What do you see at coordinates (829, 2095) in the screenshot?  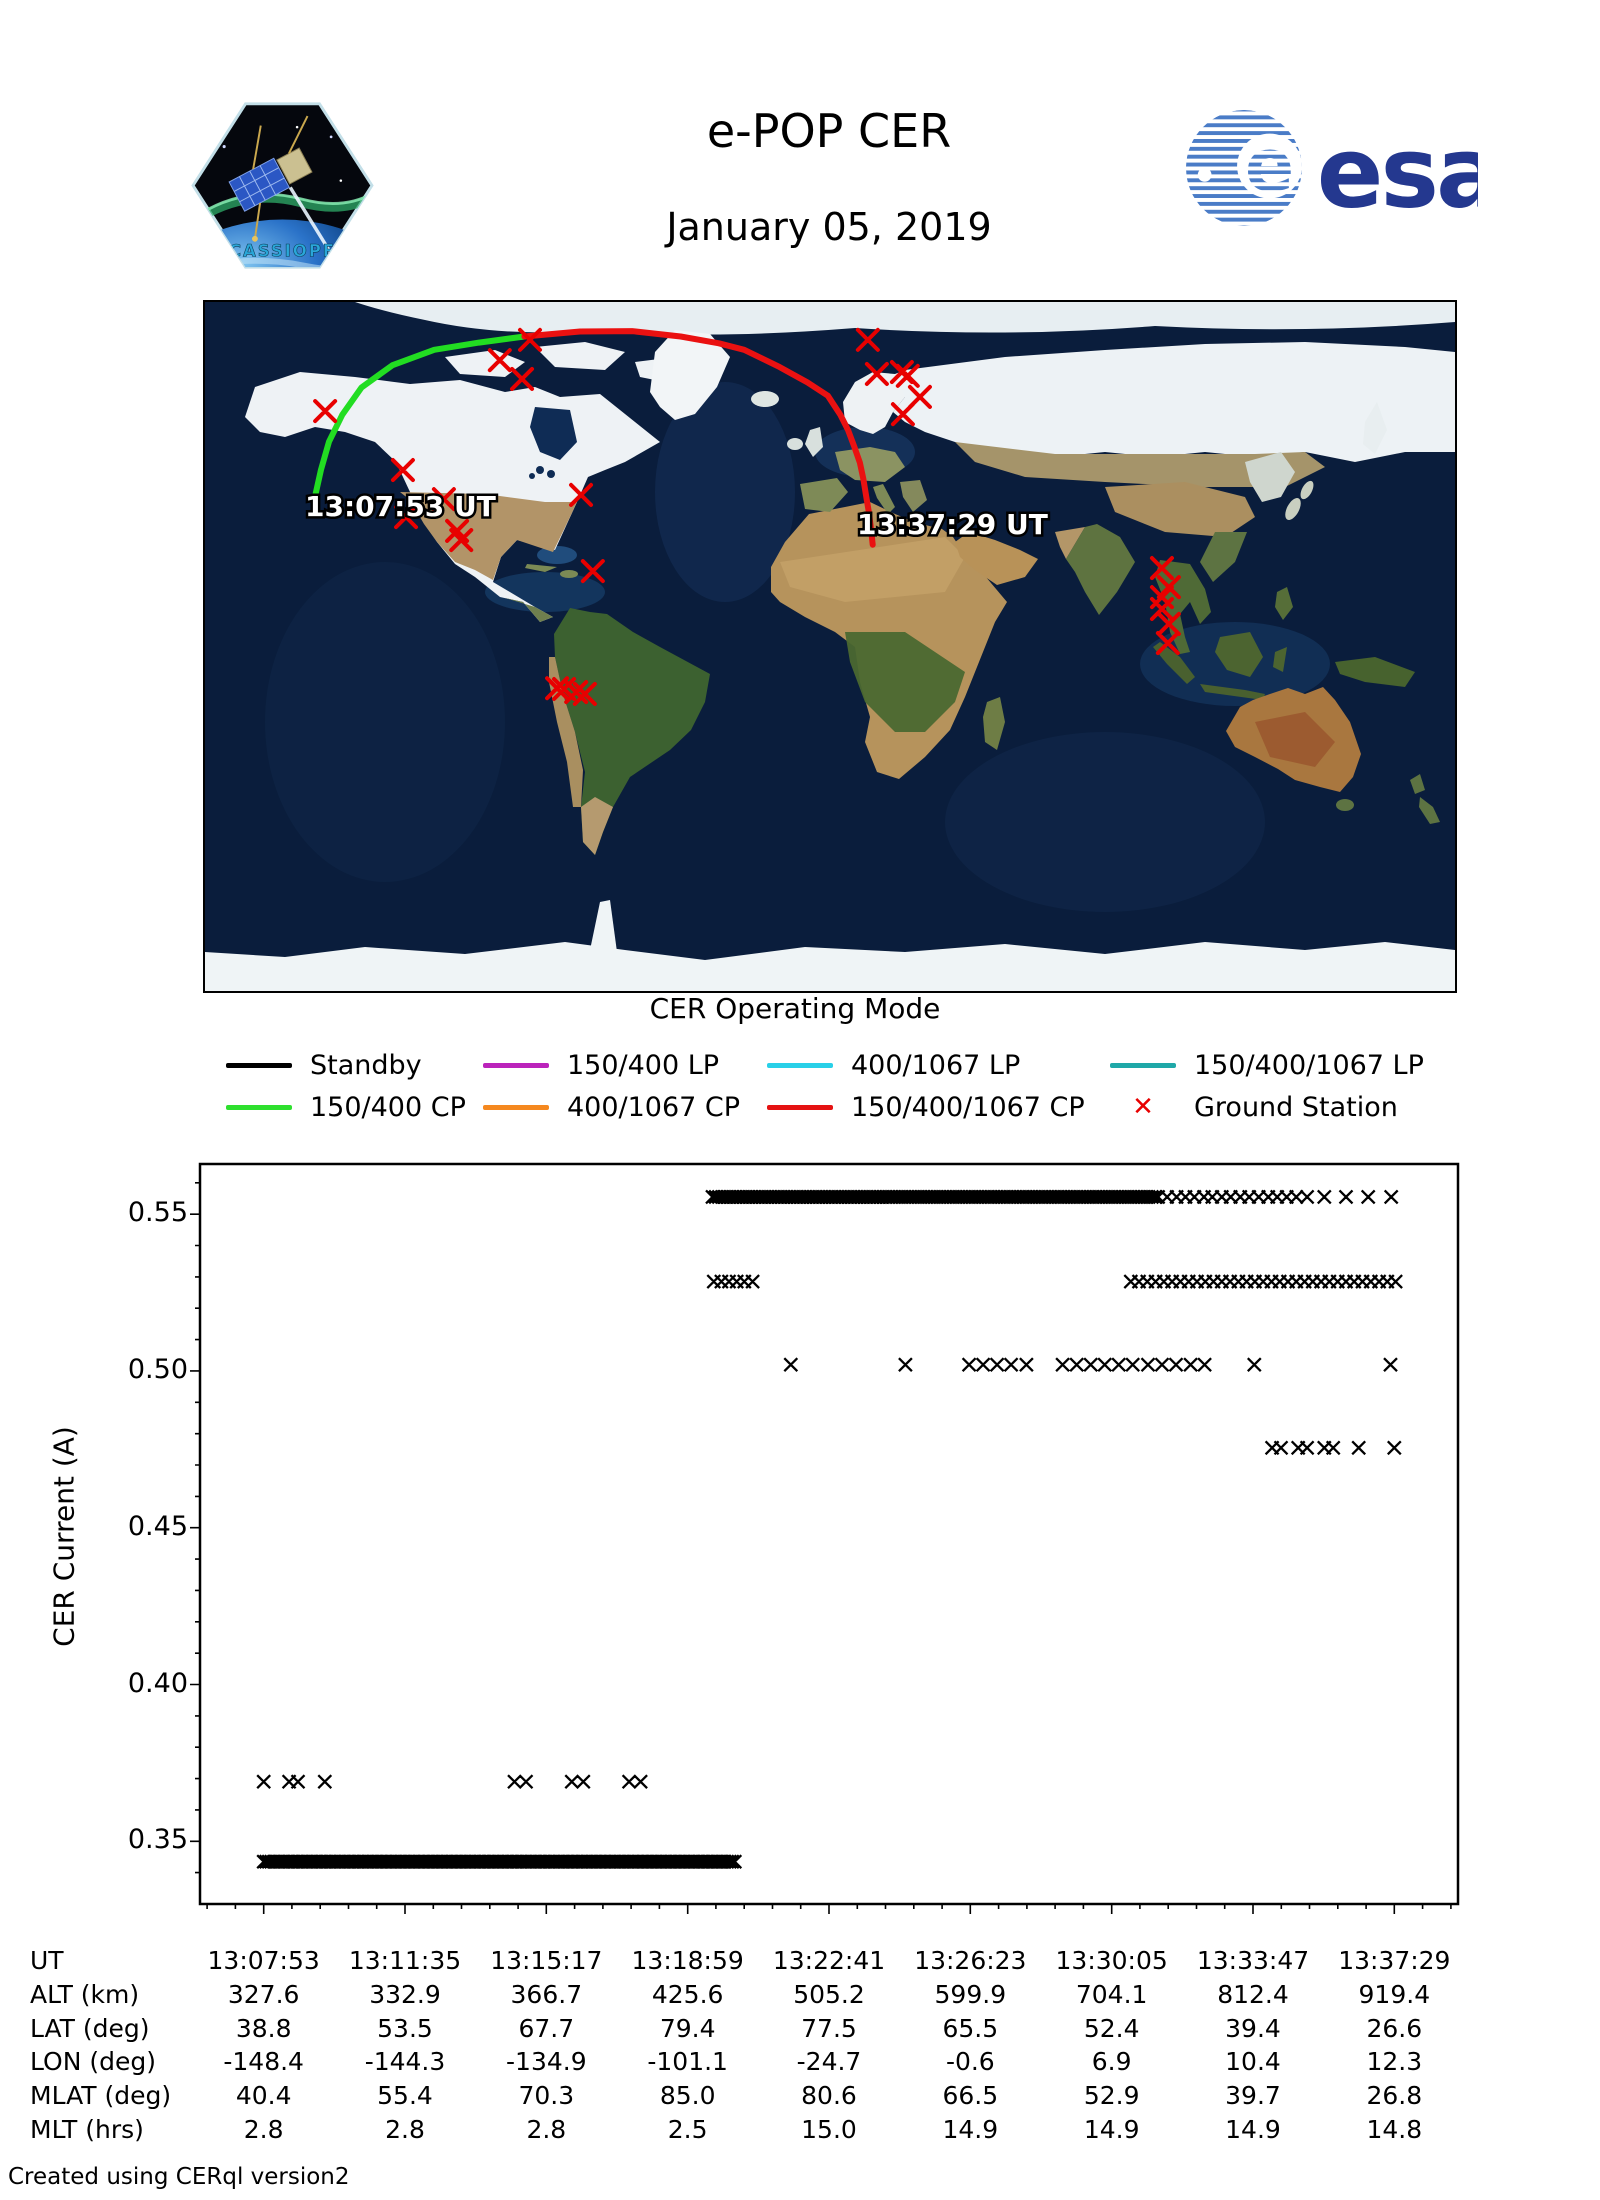 I see `table-cell: 80.6` at bounding box center [829, 2095].